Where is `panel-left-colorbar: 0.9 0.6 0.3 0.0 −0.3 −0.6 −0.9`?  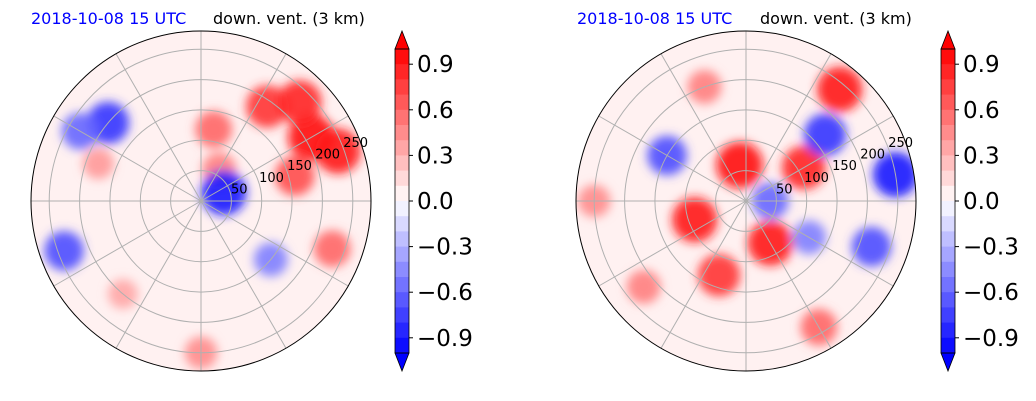 panel-left-colorbar: 0.9 0.6 0.3 0.0 −0.3 −0.6 −0.9 is located at coordinates (433, 201).